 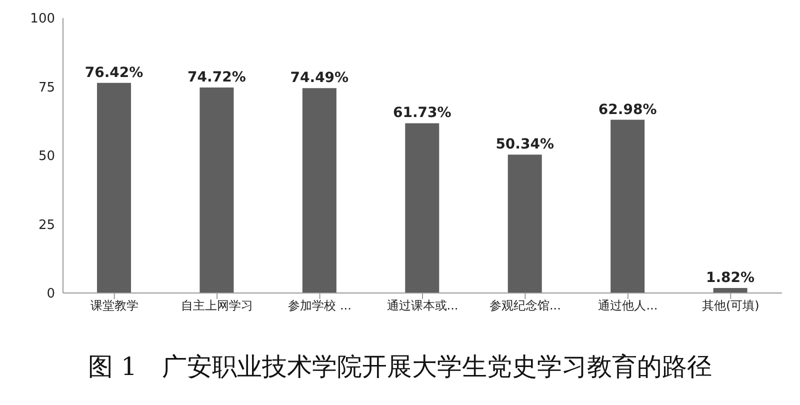 What do you see at coordinates (114, 305) in the screenshot?
I see `x-tick-label: 课堂教学` at bounding box center [114, 305].